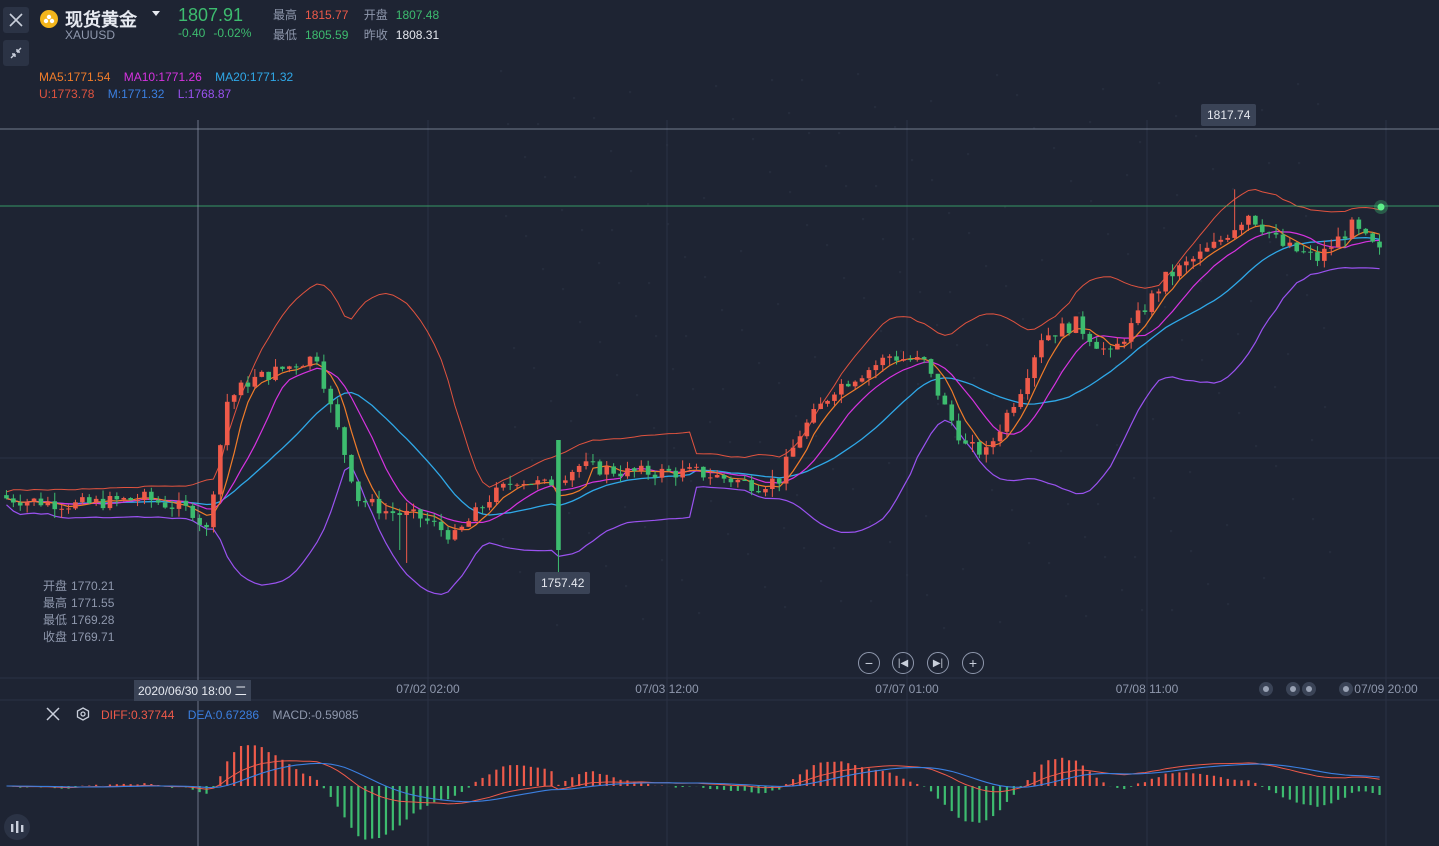 The width and height of the screenshot is (1439, 846). What do you see at coordinates (83, 716) in the screenshot?
I see `macd-settings-icon` at bounding box center [83, 716].